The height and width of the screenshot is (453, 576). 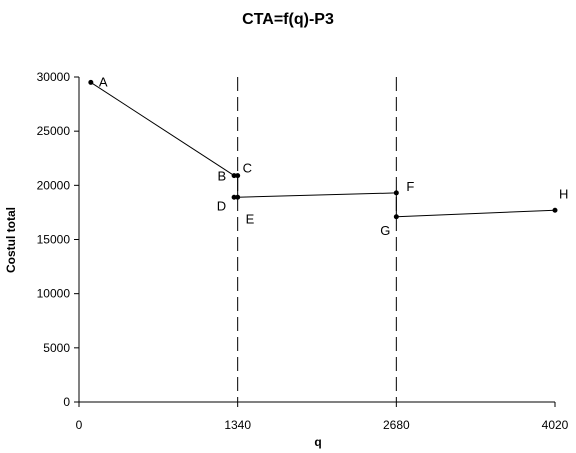 What do you see at coordinates (54, 131) in the screenshot?
I see `y-tick-label: 25000` at bounding box center [54, 131].